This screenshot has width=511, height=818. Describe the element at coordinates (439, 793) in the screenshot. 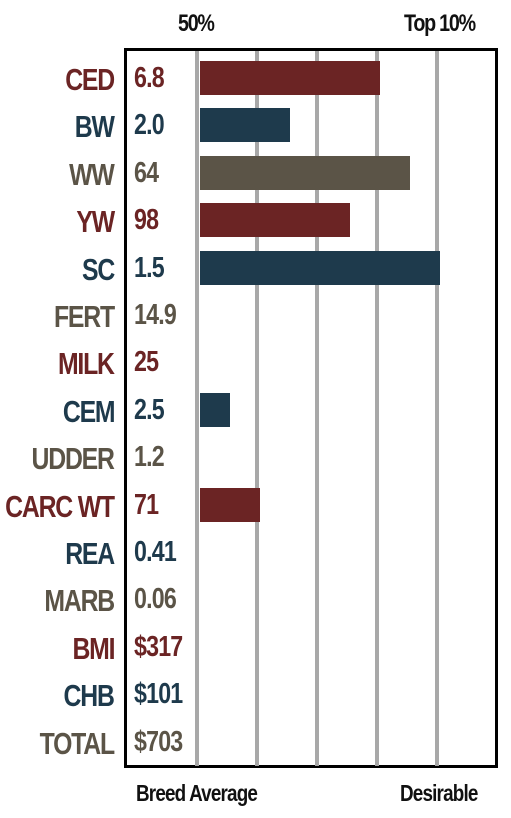

I see `footer-desirable-label: Desirable` at that location.